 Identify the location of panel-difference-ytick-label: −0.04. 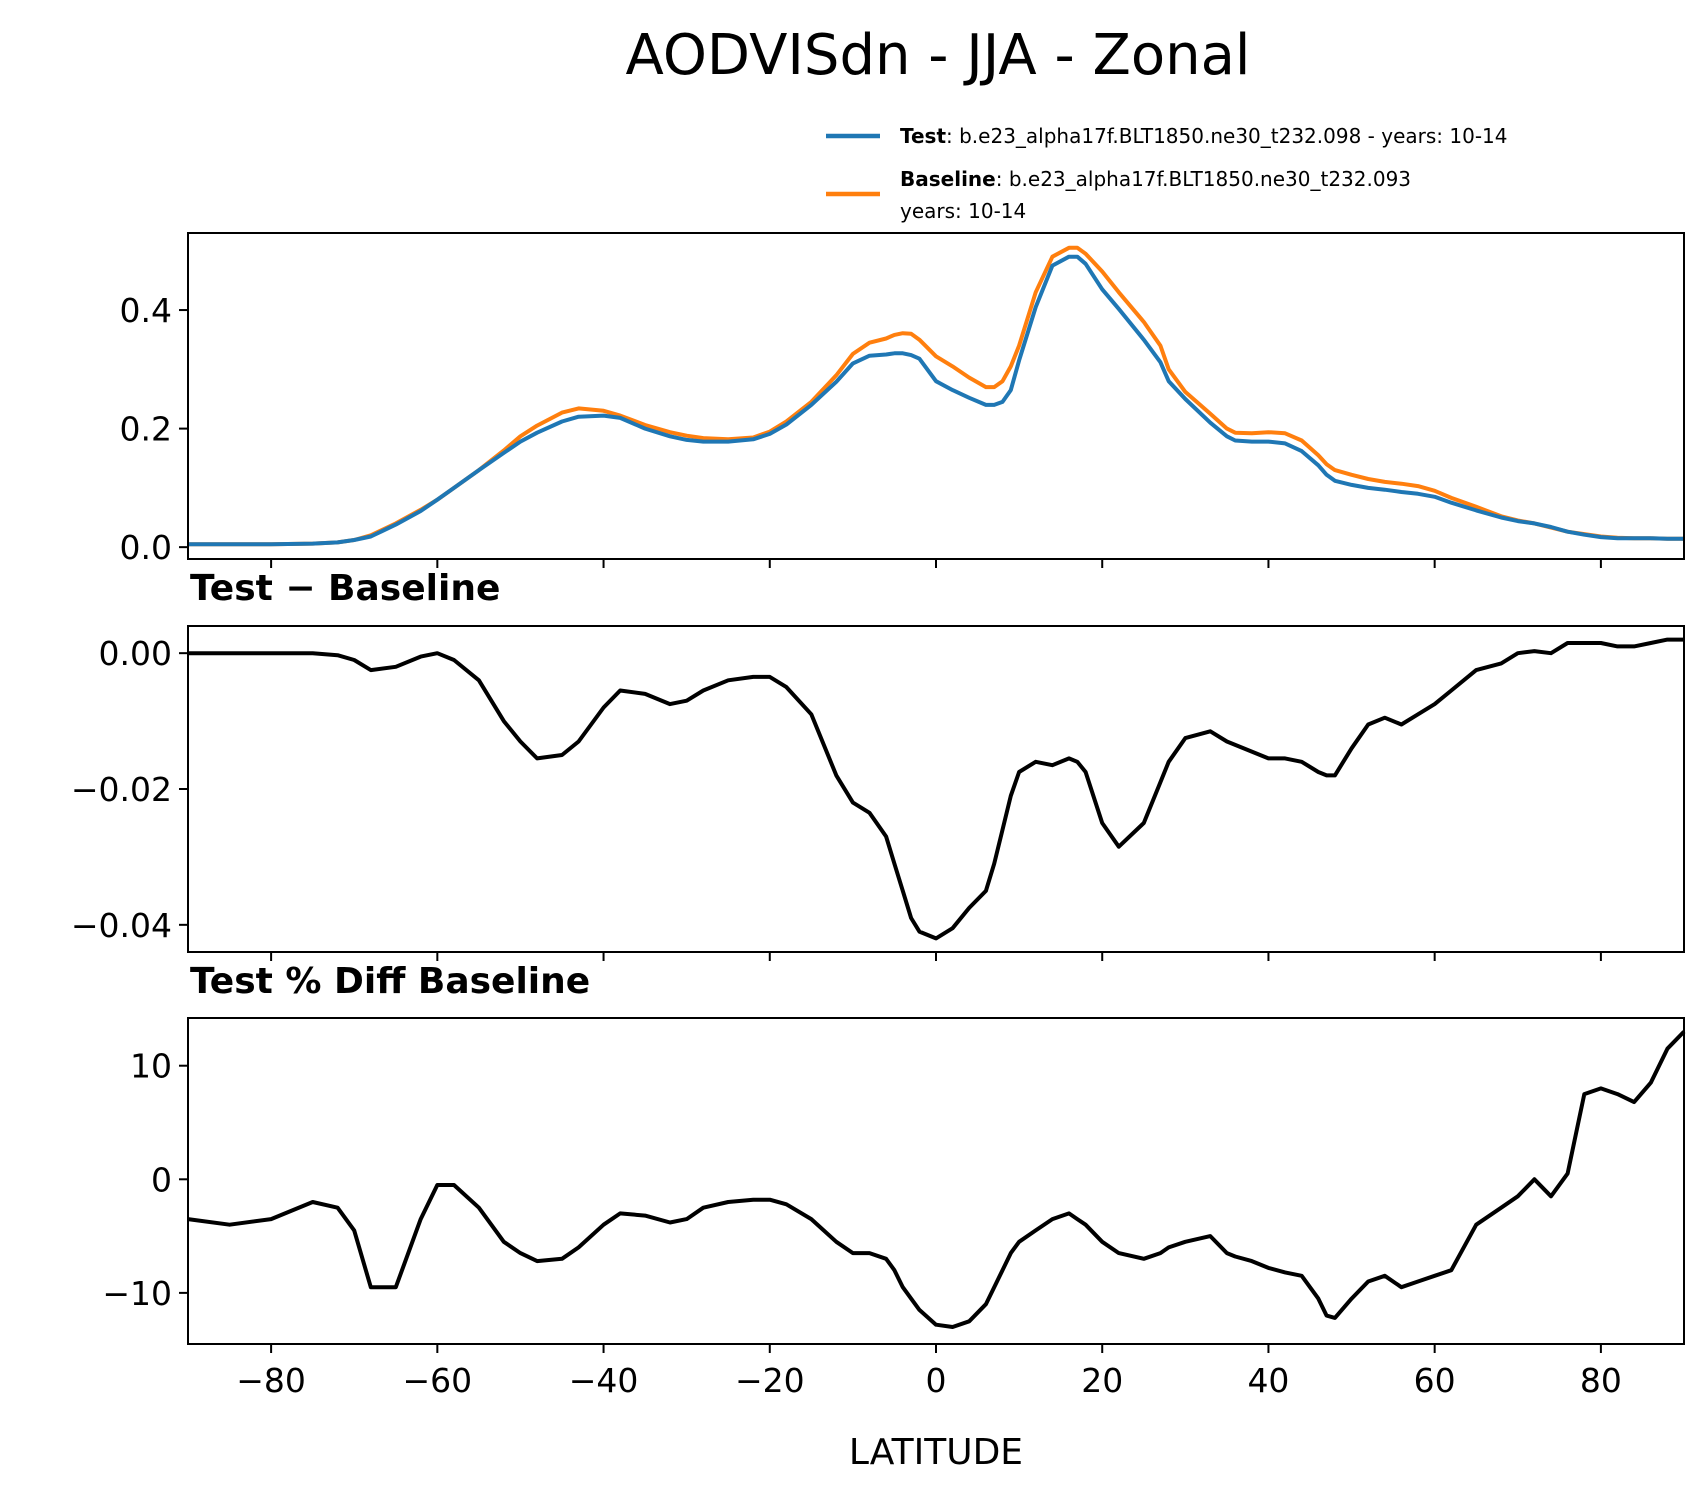
(121, 925).